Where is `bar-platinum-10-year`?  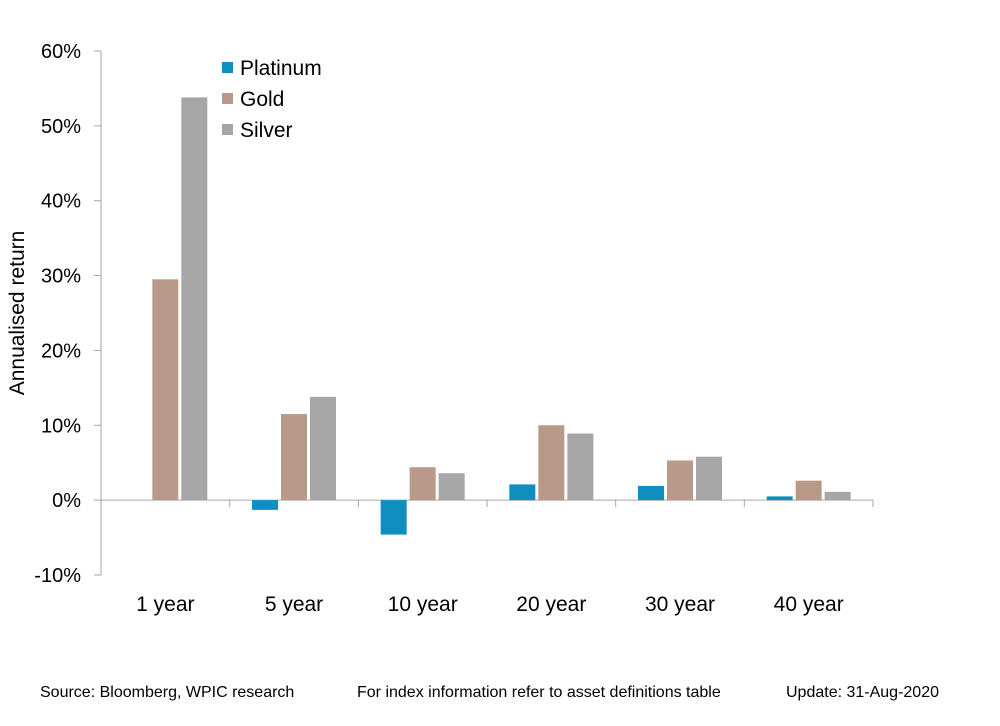 bar-platinum-10-year is located at coordinates (393, 517).